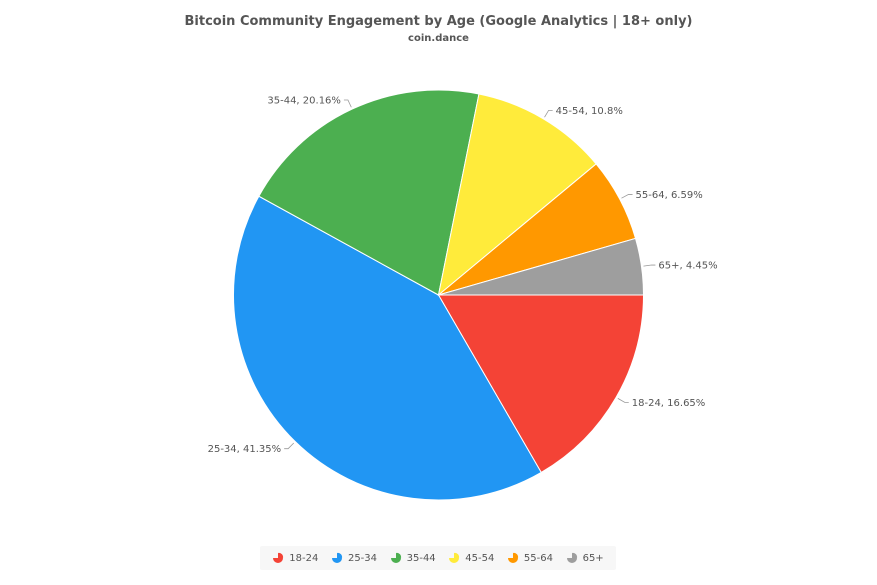  Describe the element at coordinates (480, 558) in the screenshot. I see `legend-label: 45-54` at that location.